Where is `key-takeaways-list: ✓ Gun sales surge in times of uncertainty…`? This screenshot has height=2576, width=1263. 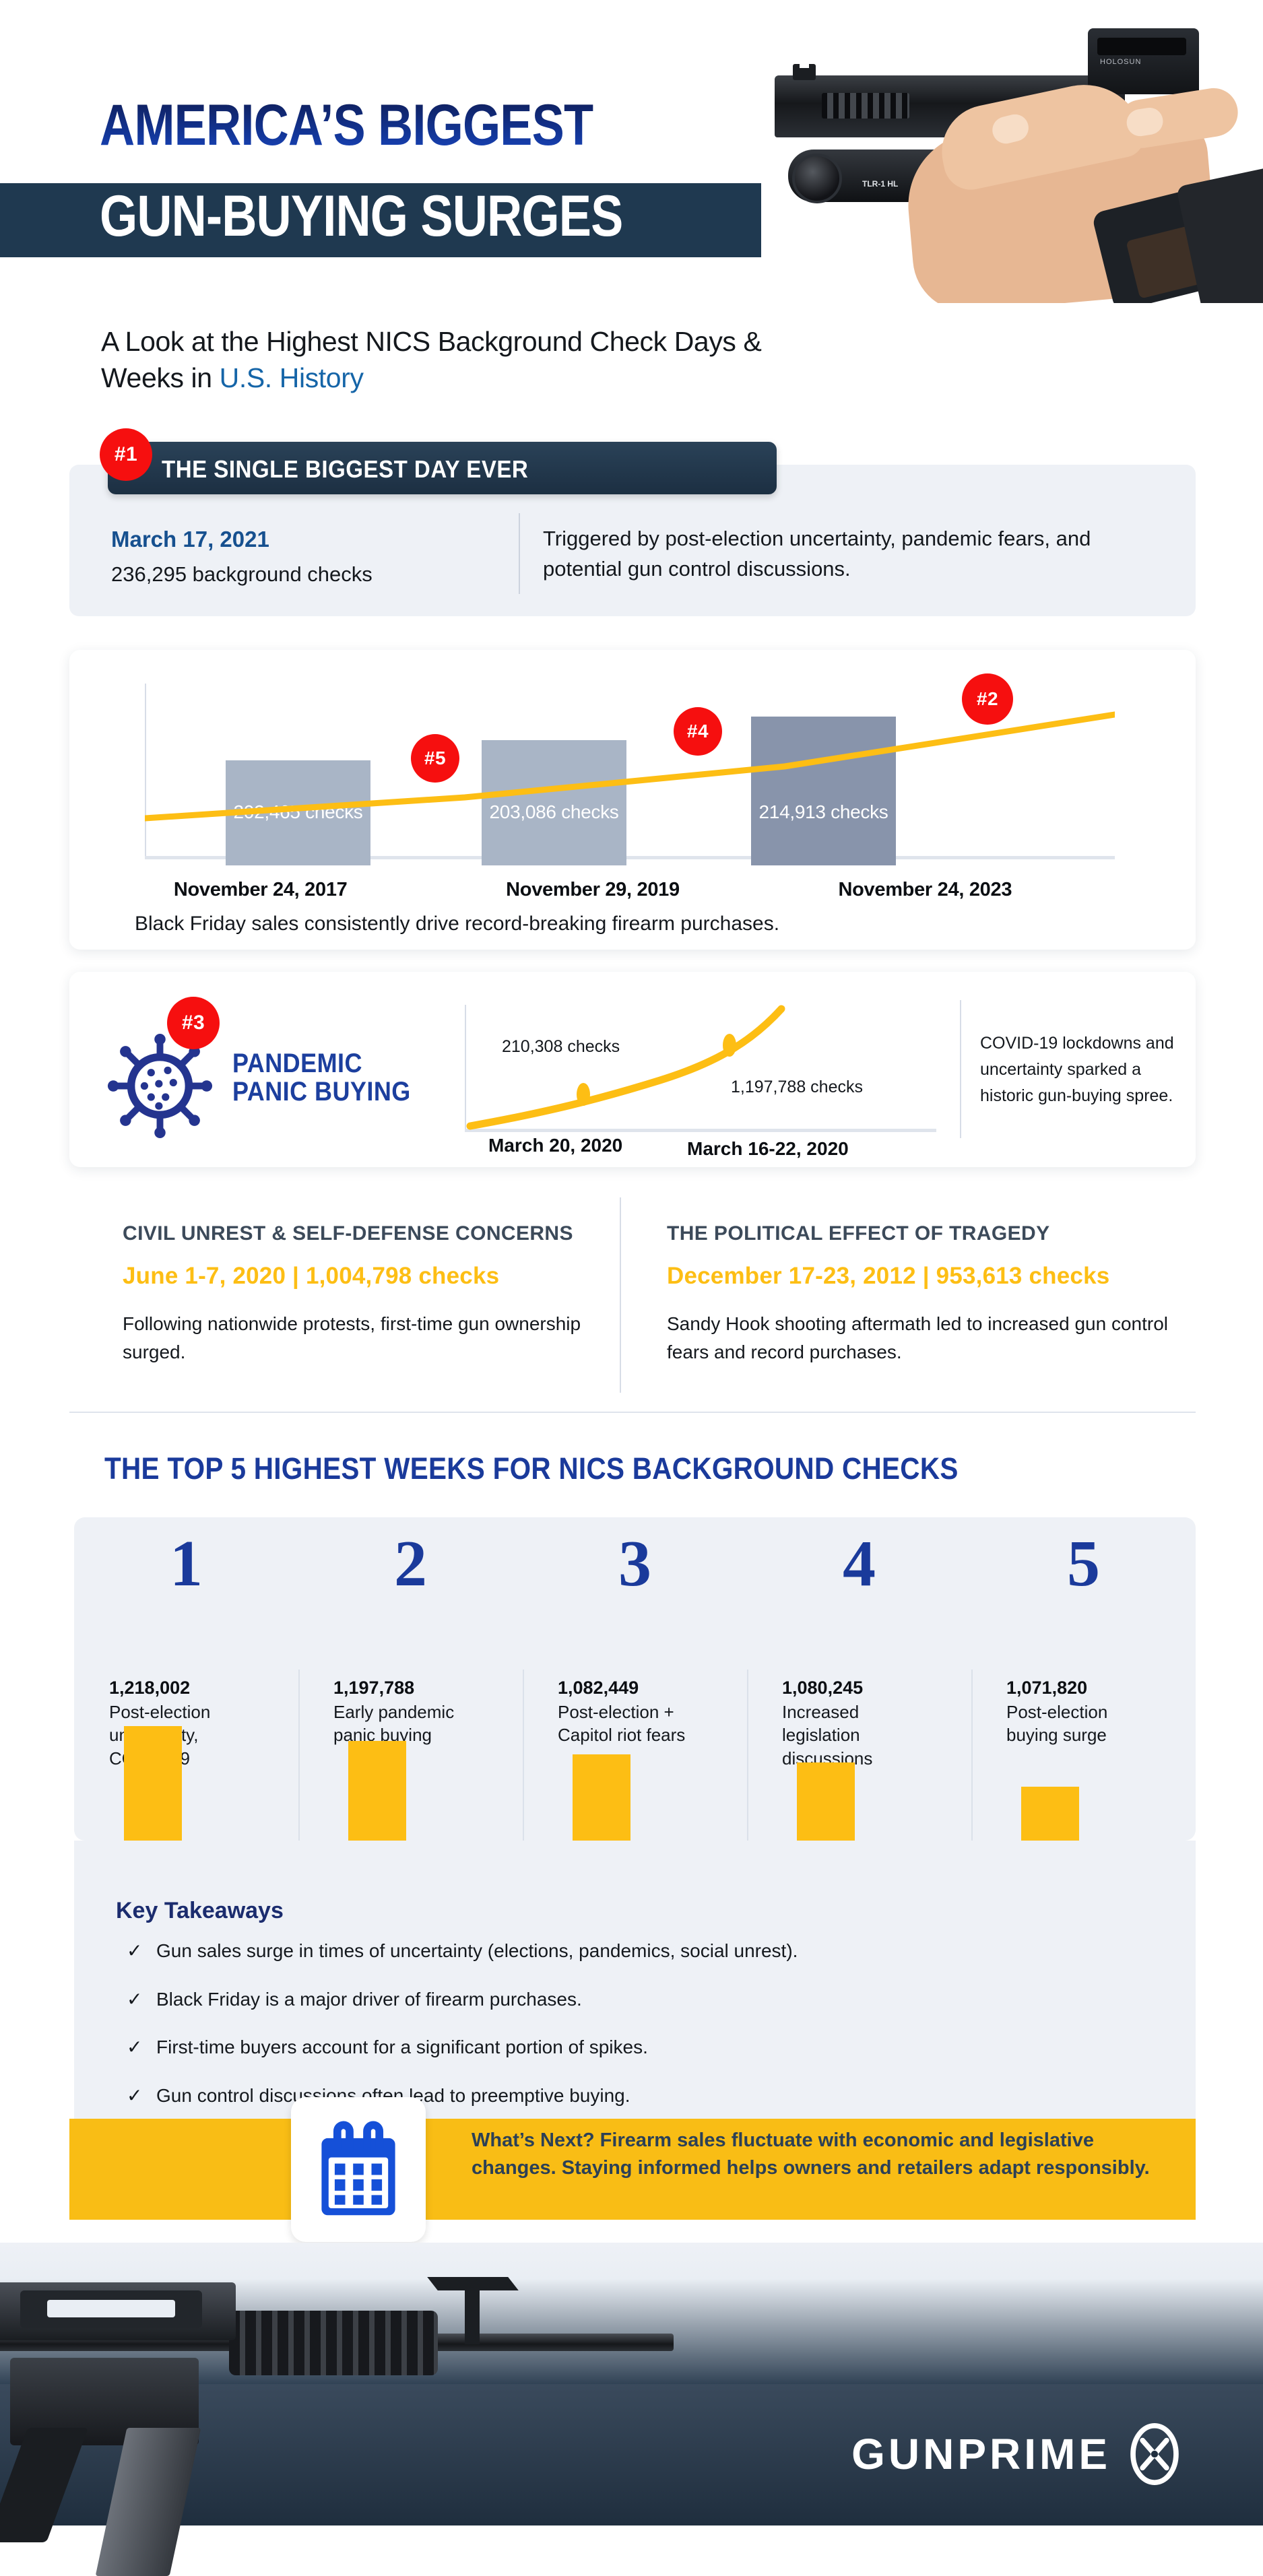 key-takeaways-list: ✓ Gun sales surge in times of uncertainty… is located at coordinates (632, 2036).